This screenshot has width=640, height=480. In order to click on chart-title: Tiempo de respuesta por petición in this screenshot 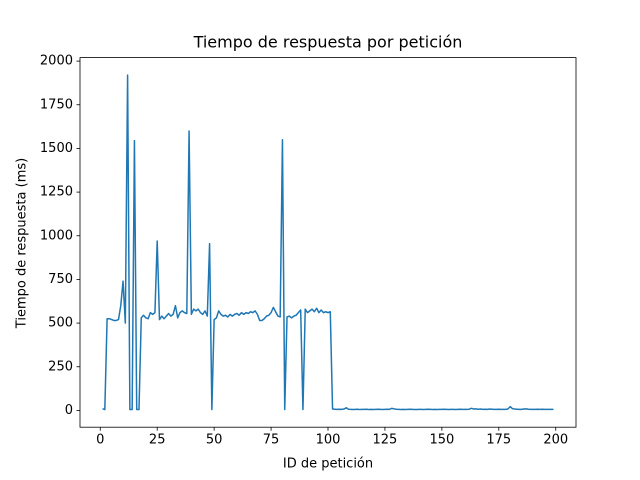, I will do `click(328, 42)`.